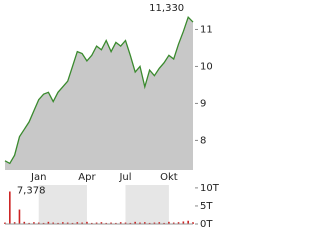 The image size is (320, 240). Describe the element at coordinates (87, 177) in the screenshot. I see `x-tick-label: Apr` at that location.